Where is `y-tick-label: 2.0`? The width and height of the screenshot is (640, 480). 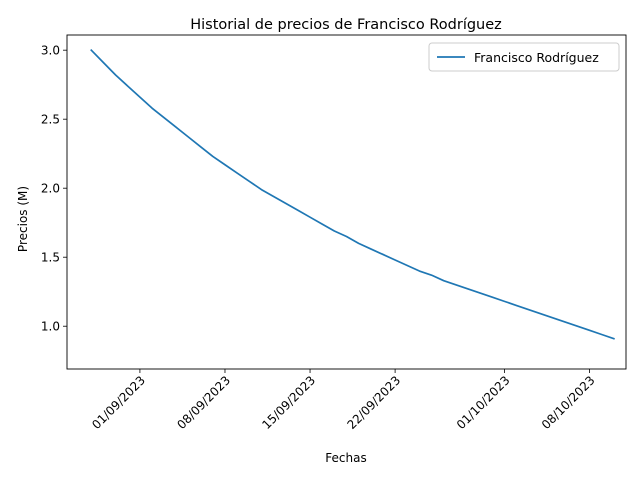 y-tick-label: 2.0 is located at coordinates (50, 189).